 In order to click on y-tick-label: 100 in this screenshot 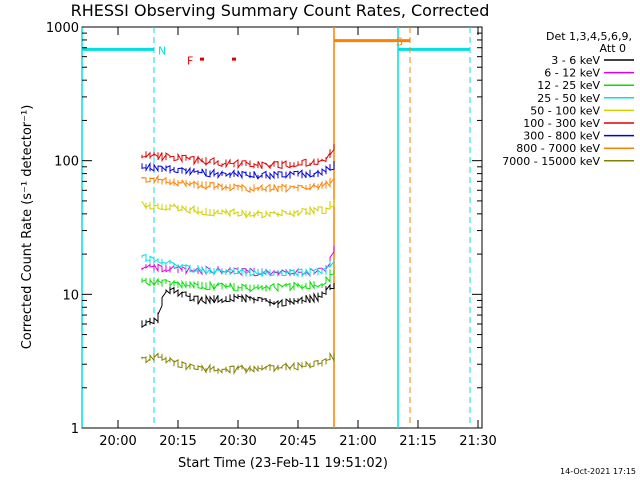, I will do `click(66, 162)`.